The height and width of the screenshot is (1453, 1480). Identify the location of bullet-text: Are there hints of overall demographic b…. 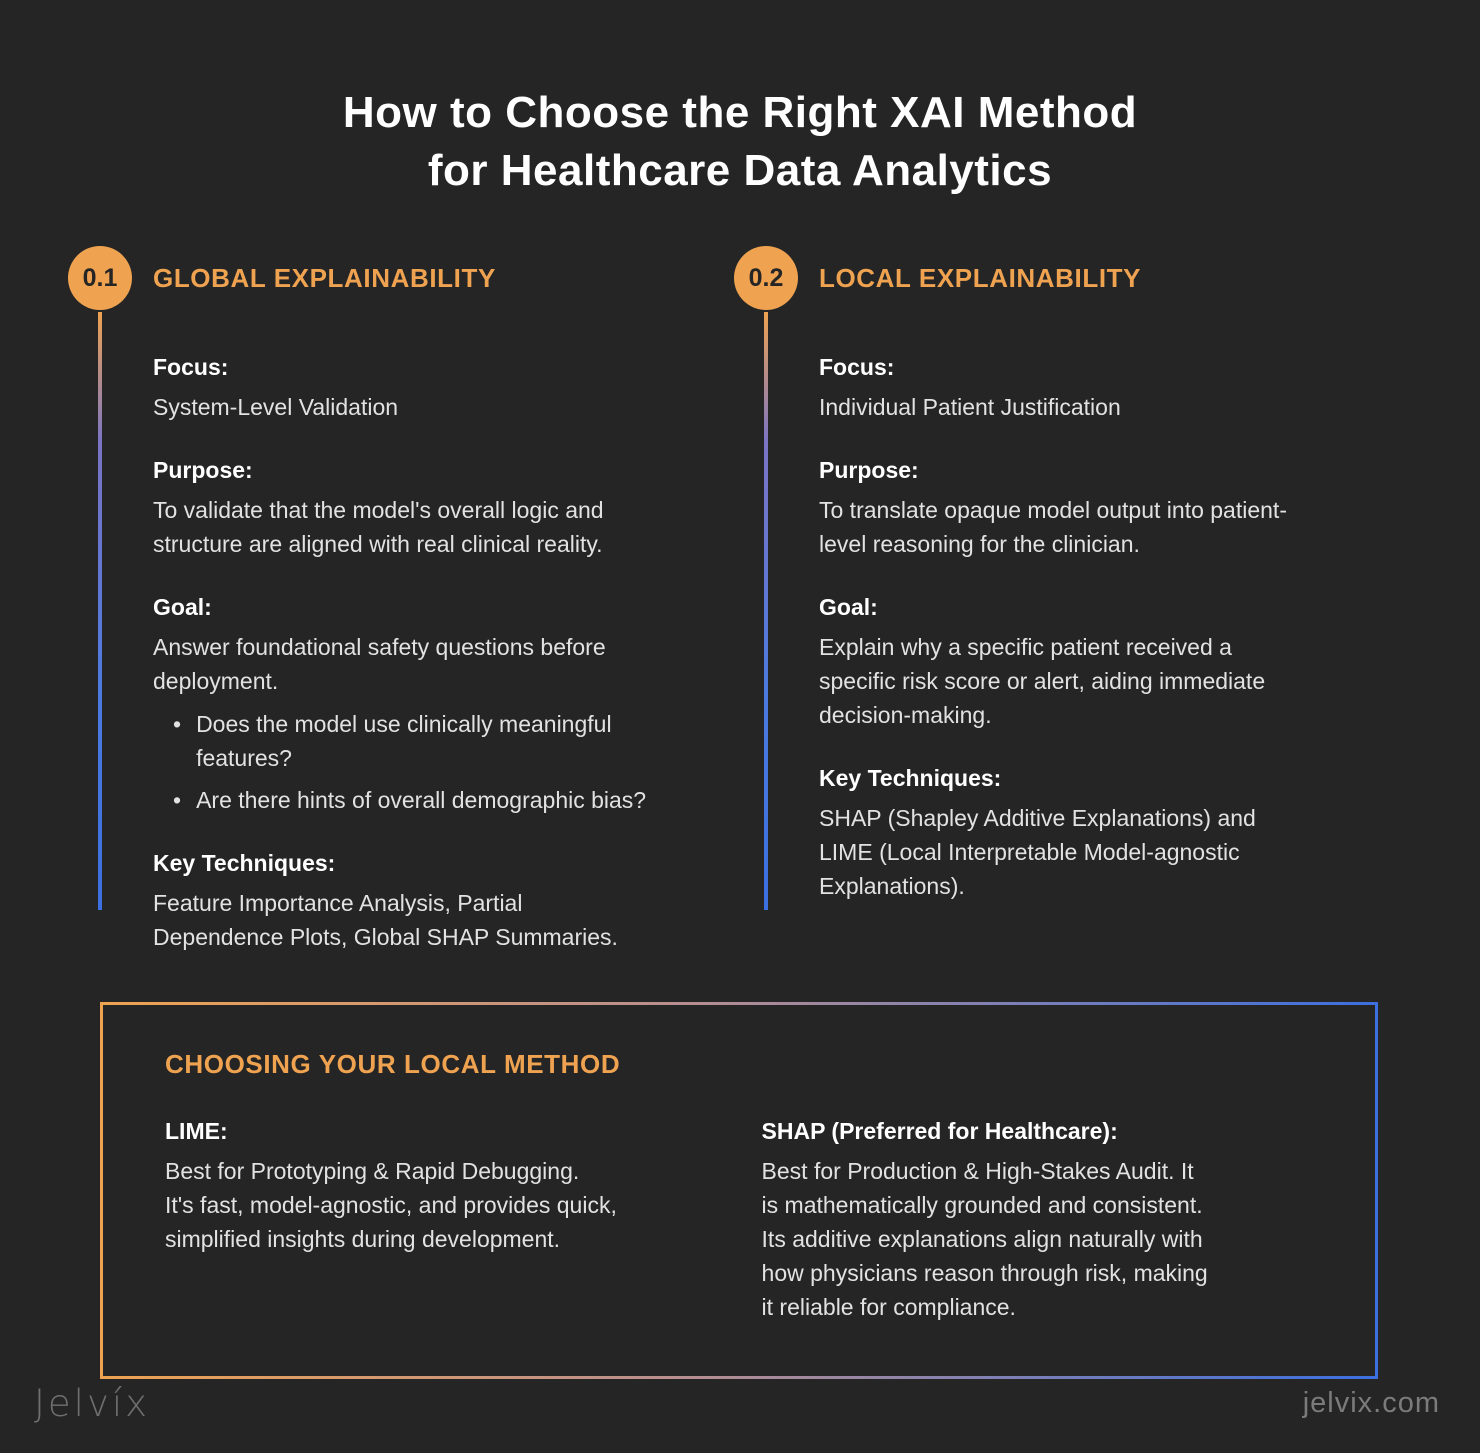
(421, 800).